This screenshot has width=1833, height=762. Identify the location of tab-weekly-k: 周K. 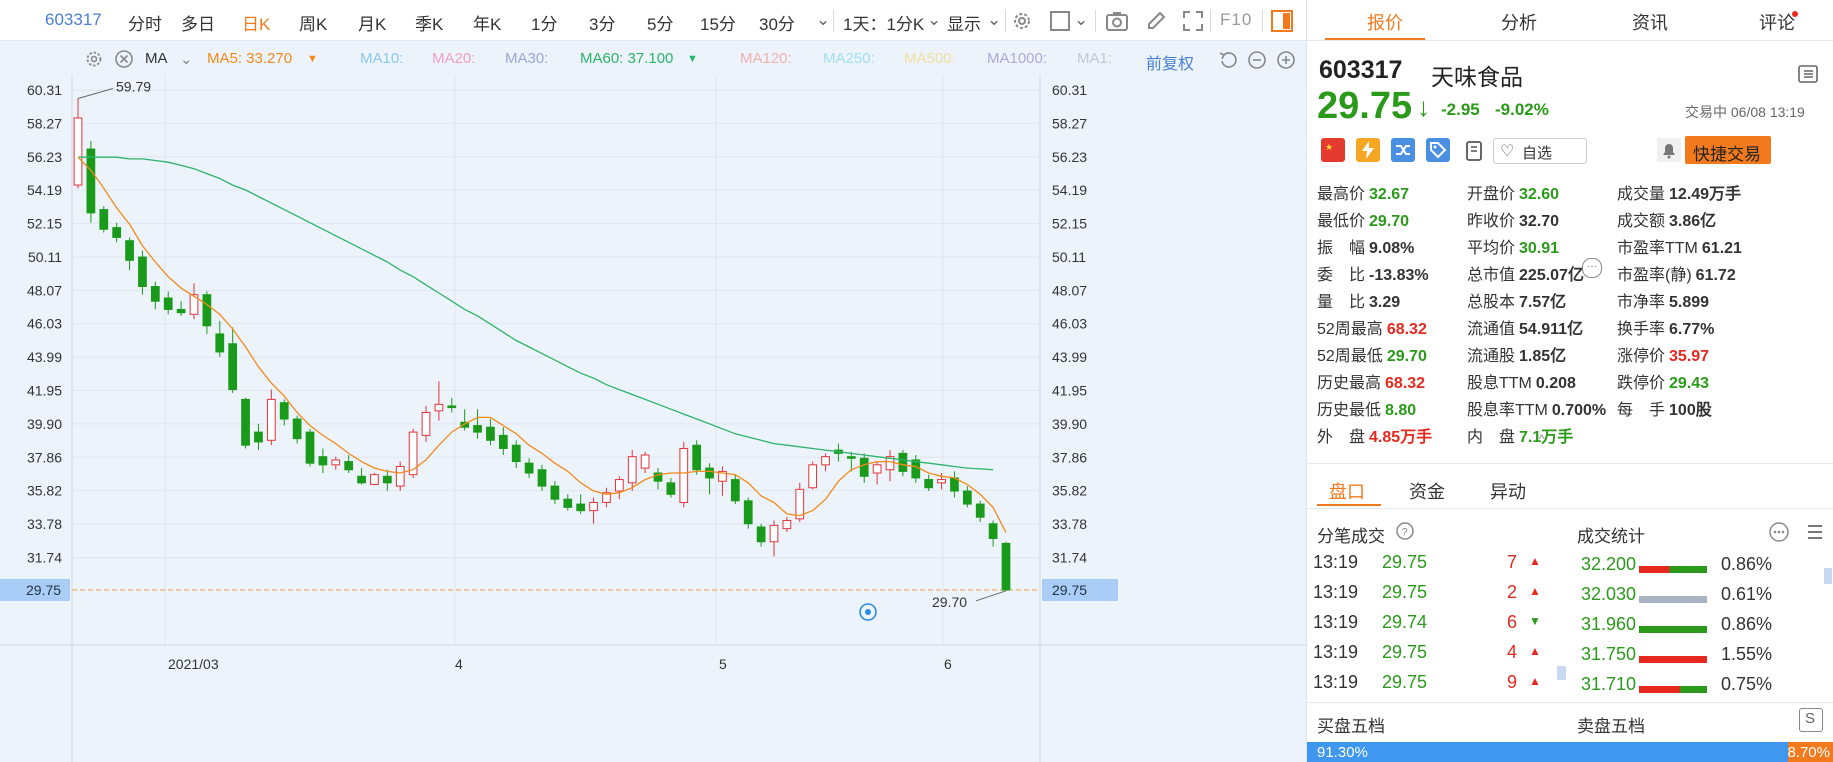
(313, 24).